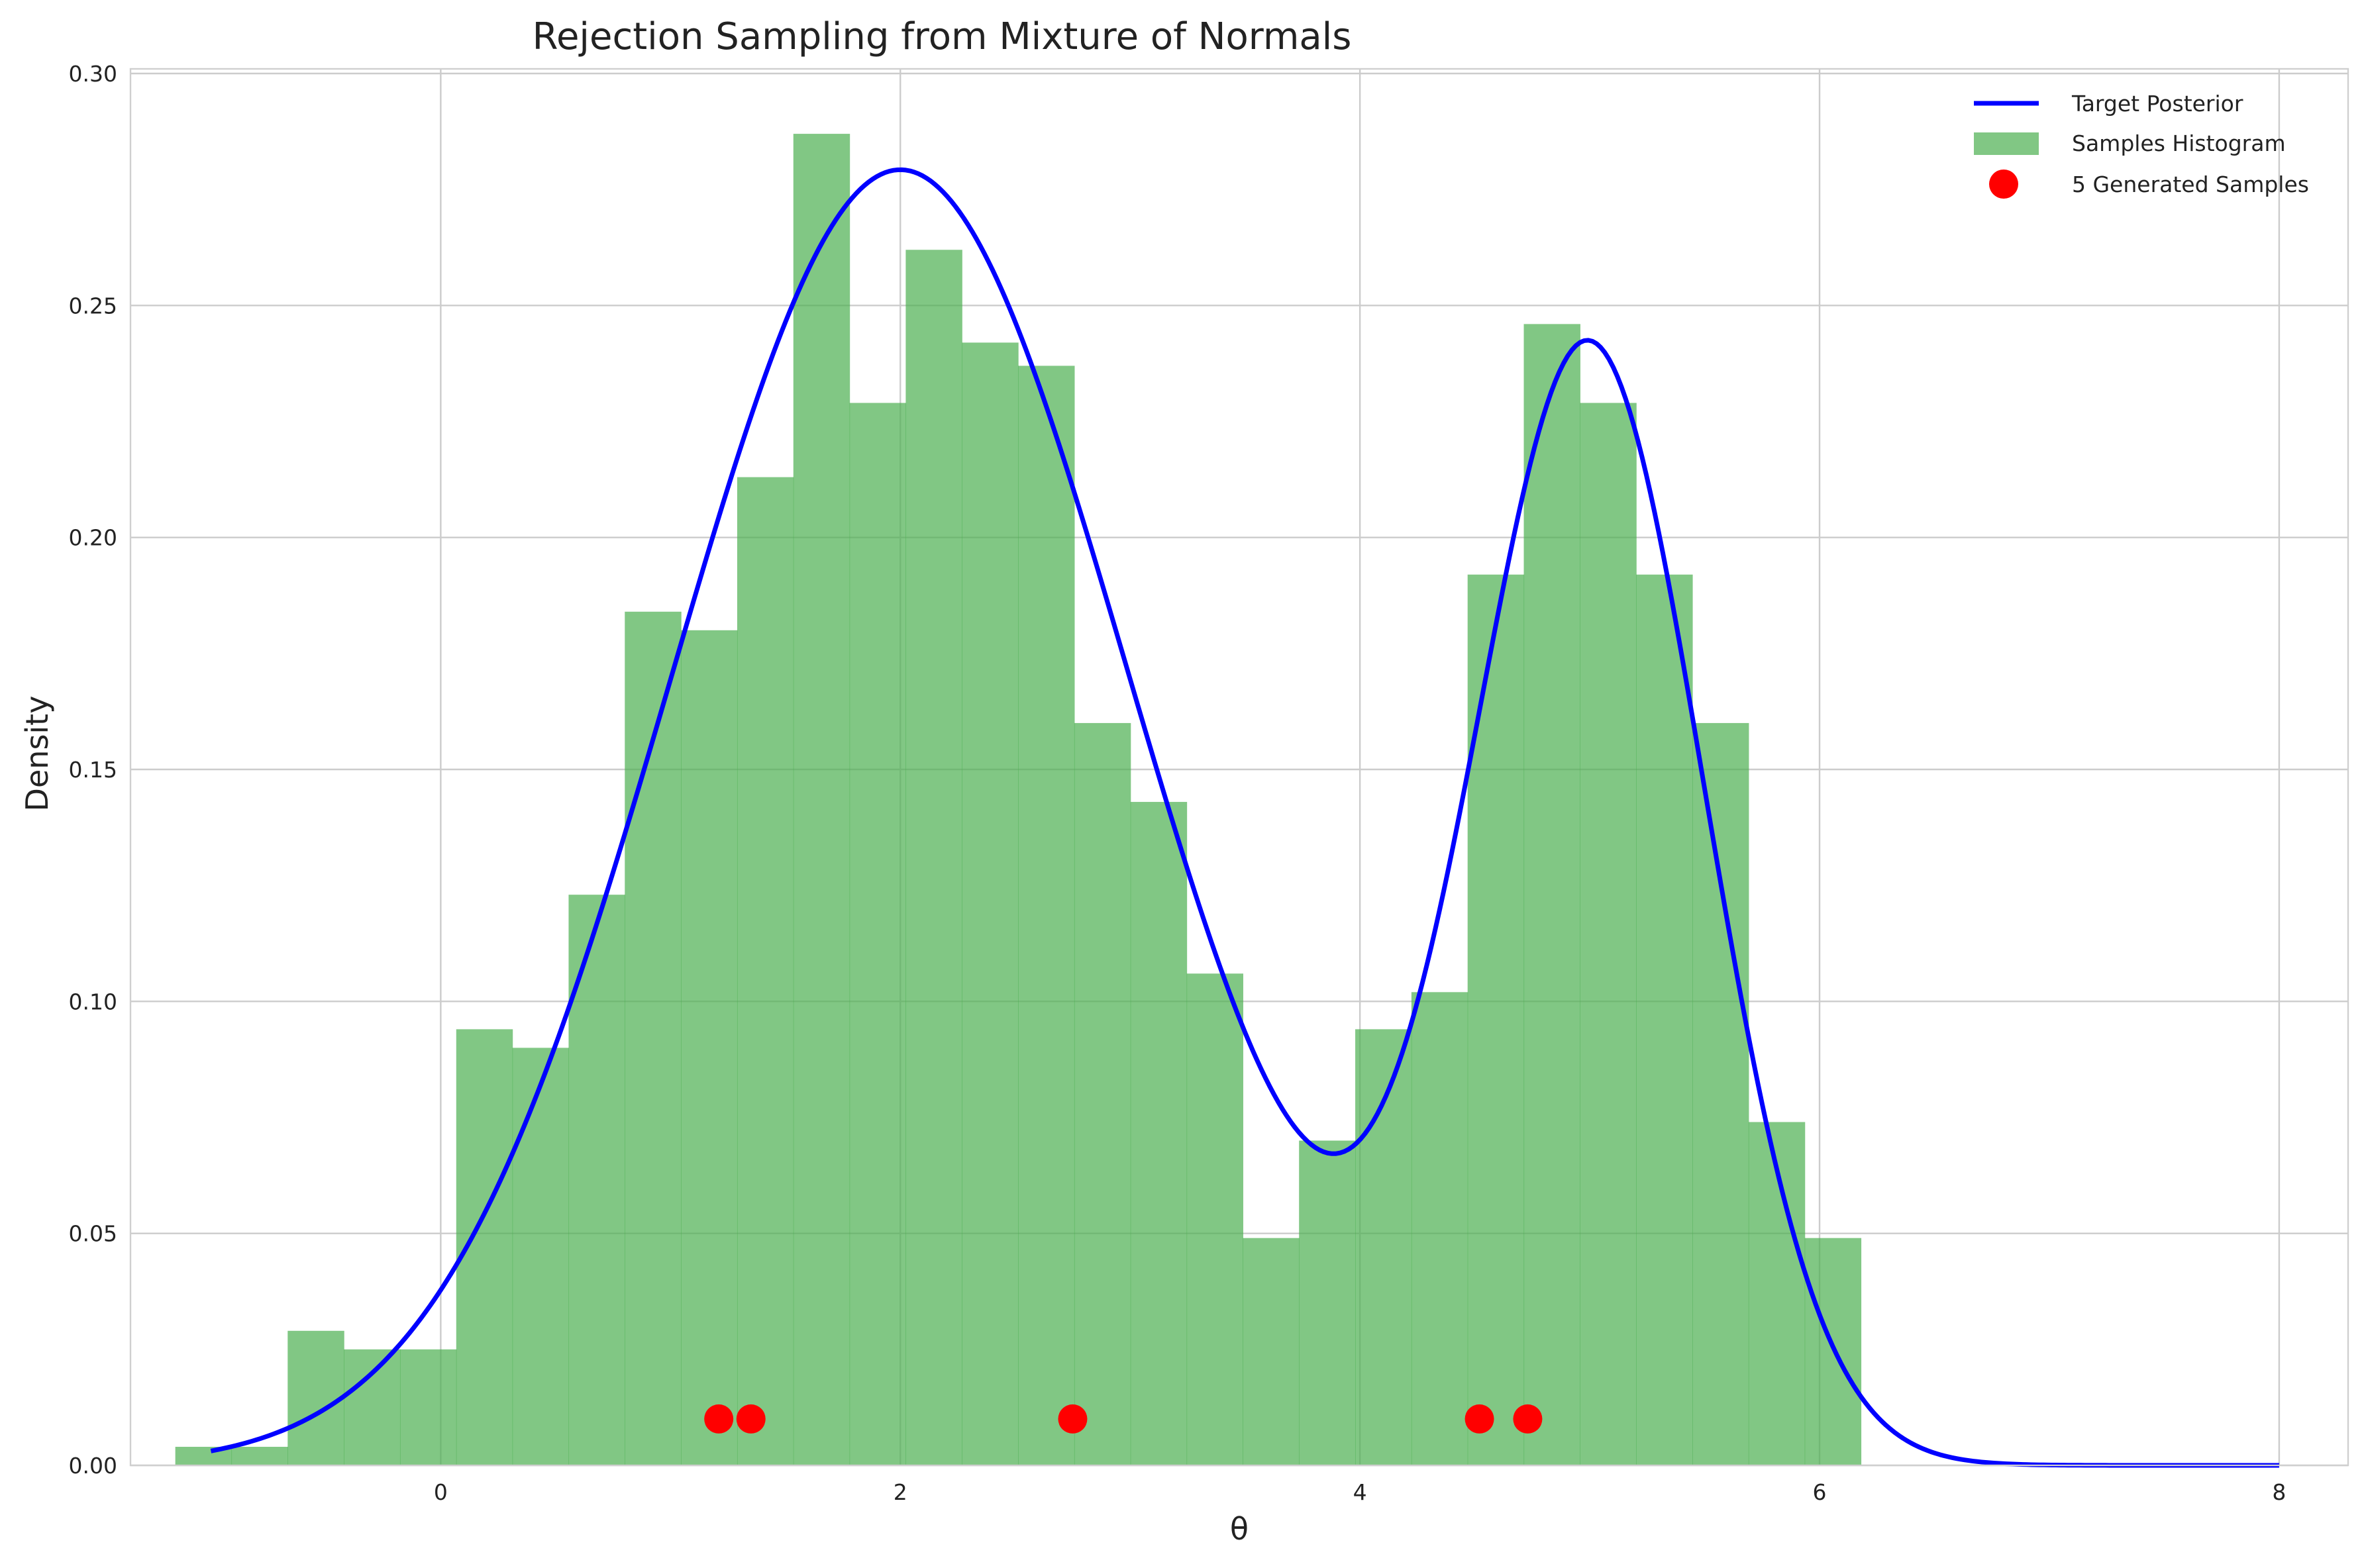 The height and width of the screenshot is (1568, 2364). I want to click on generated-sample-points, so click(1124, 1419).